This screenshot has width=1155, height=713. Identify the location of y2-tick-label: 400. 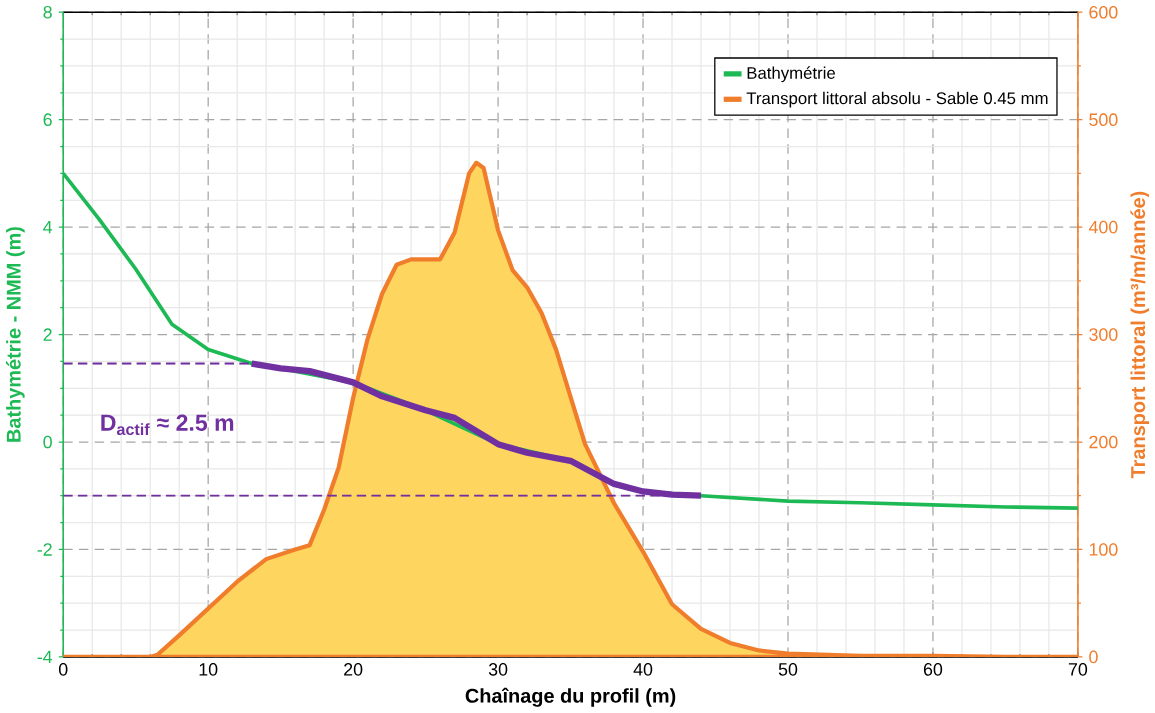
(1103, 227).